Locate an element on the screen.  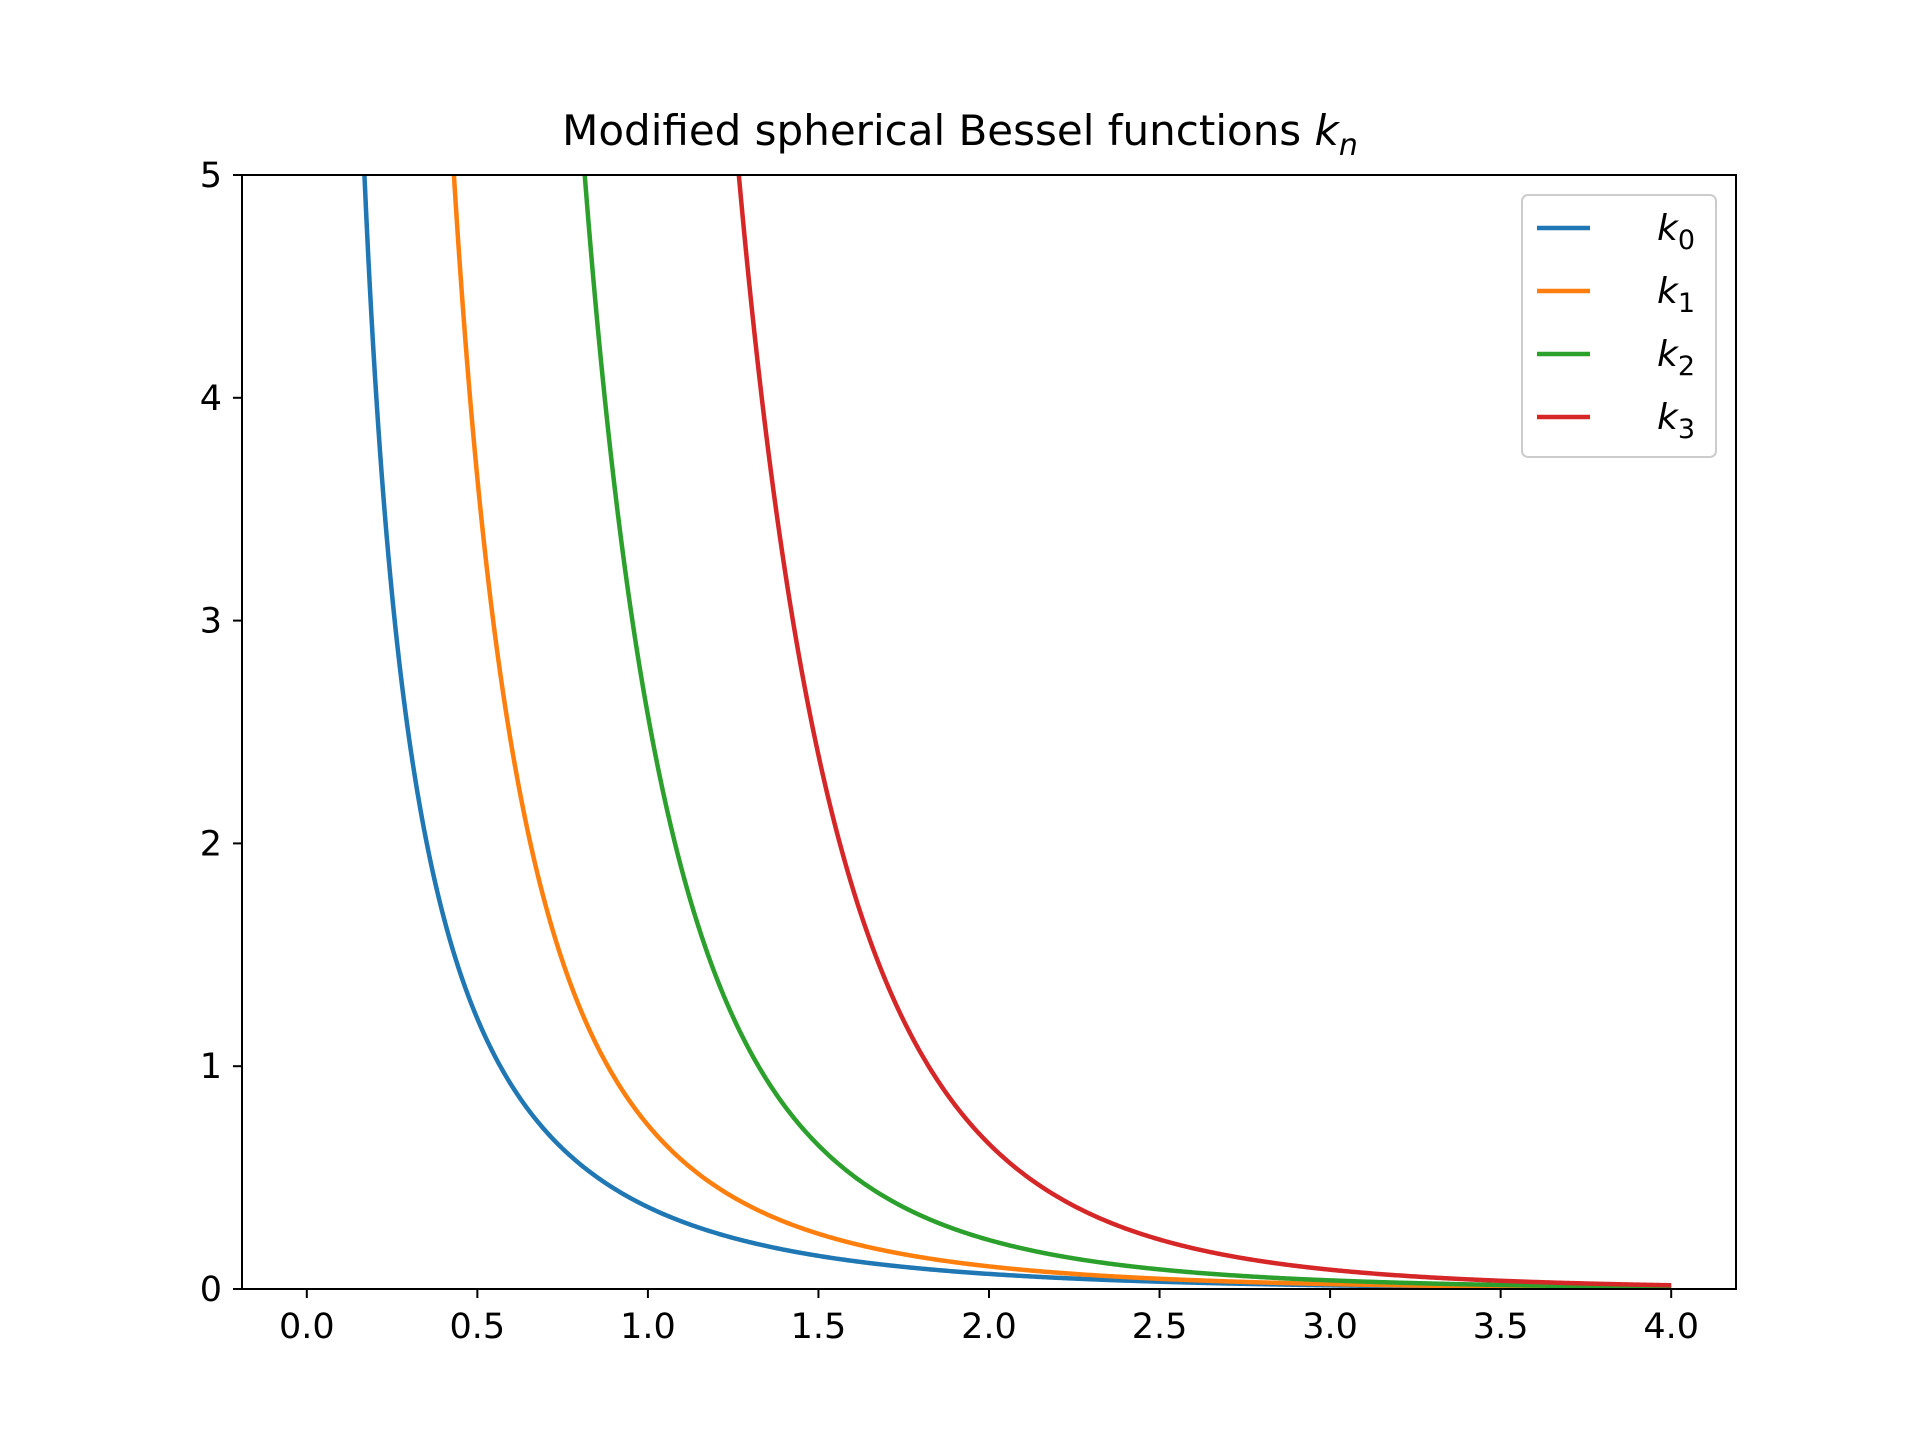
chart-title-prefix: Modified spherical Bessel functions is located at coordinates (938, 130).